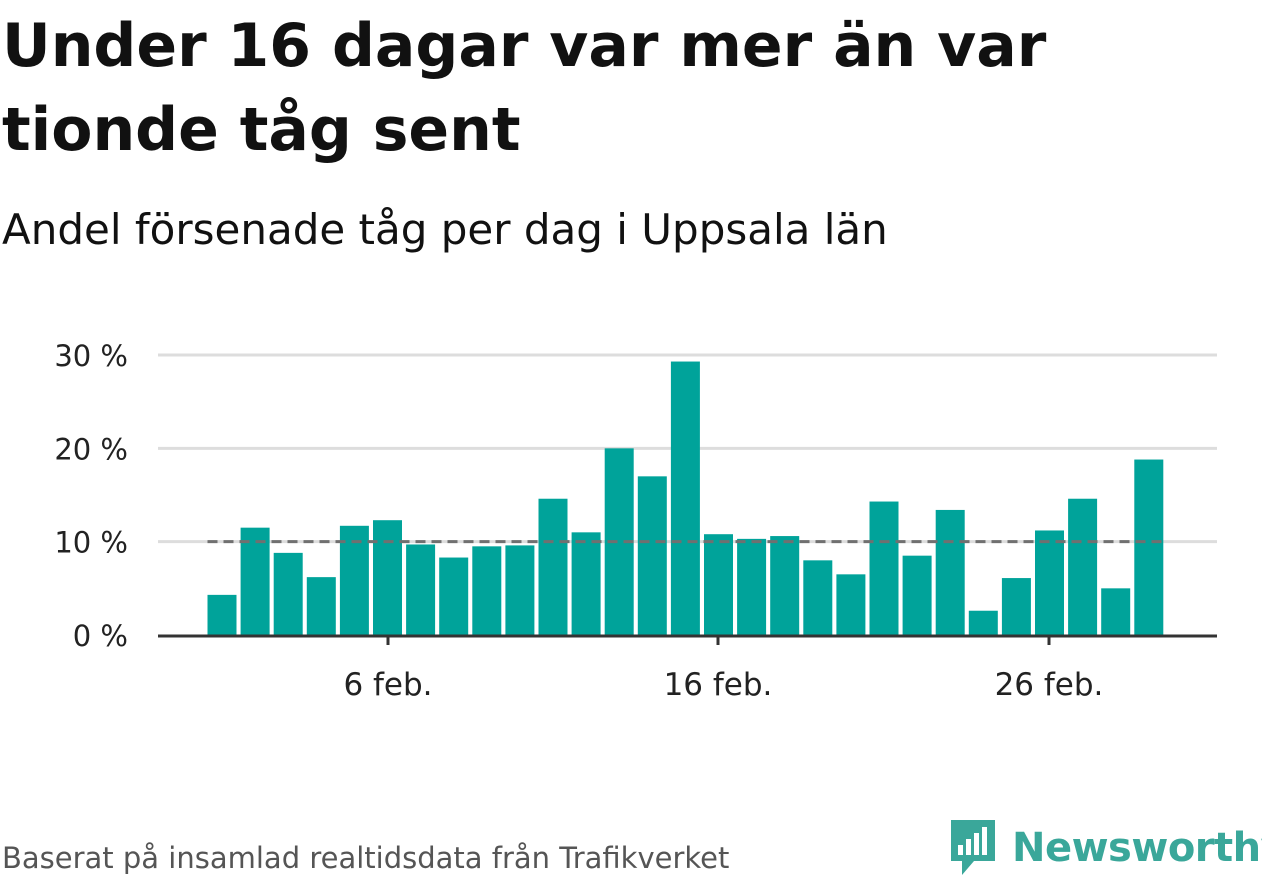  What do you see at coordinates (91, 356) in the screenshot?
I see `y-tick-label: 30 %` at bounding box center [91, 356].